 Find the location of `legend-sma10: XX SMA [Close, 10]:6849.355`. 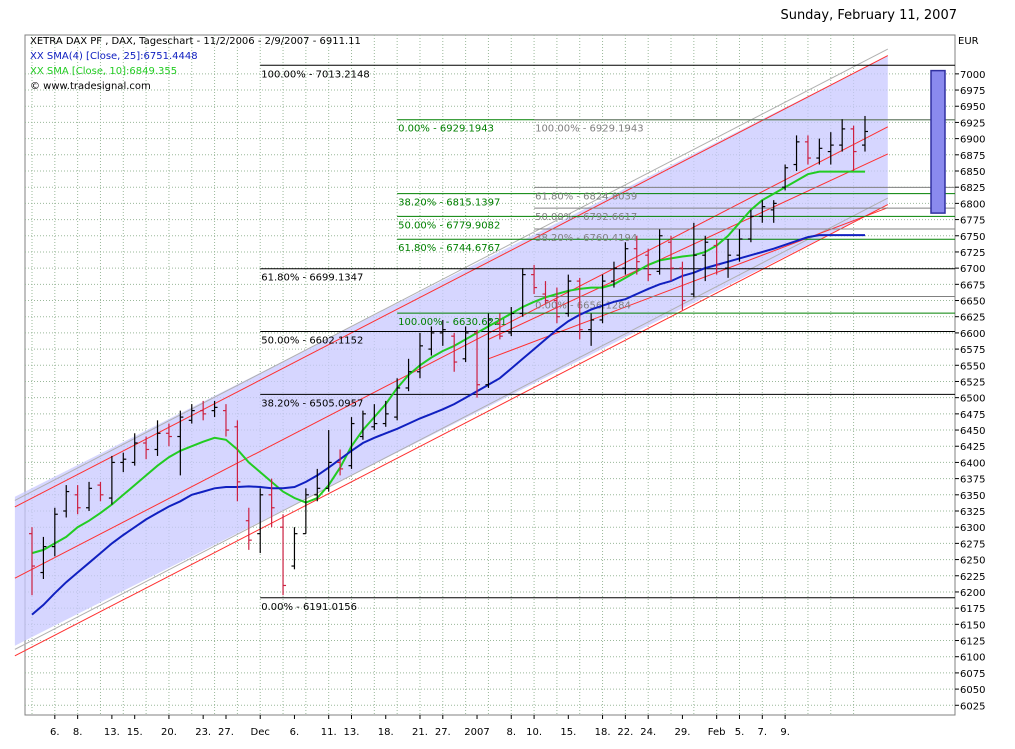

legend-sma10: XX SMA [Close, 10]:6849.355 is located at coordinates (103, 71).